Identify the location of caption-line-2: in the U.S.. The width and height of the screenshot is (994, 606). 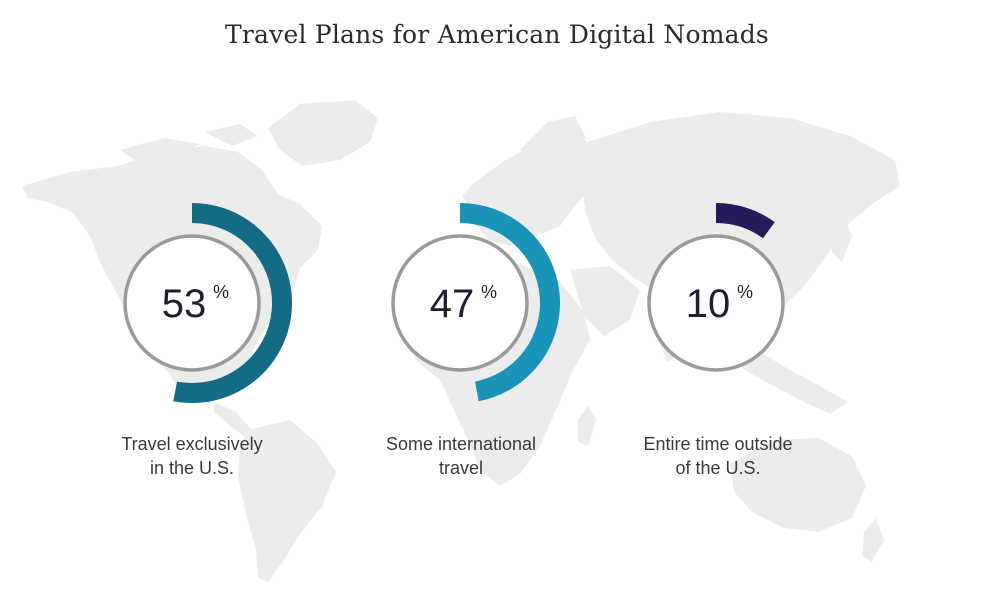
(192, 468).